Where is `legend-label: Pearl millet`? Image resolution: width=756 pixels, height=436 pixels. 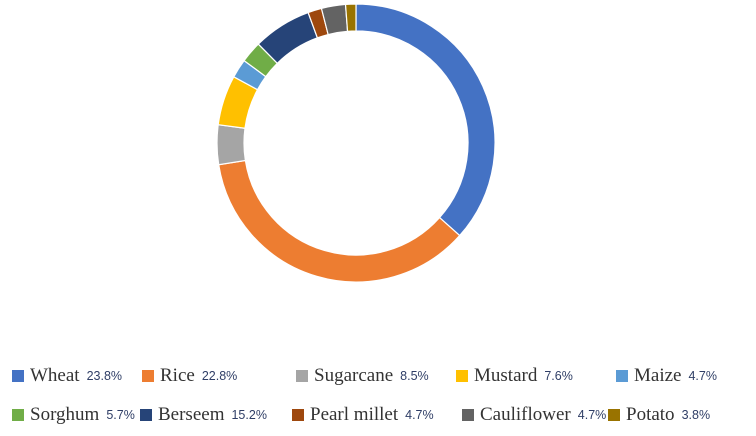
legend-label: Pearl millet is located at coordinates (354, 414).